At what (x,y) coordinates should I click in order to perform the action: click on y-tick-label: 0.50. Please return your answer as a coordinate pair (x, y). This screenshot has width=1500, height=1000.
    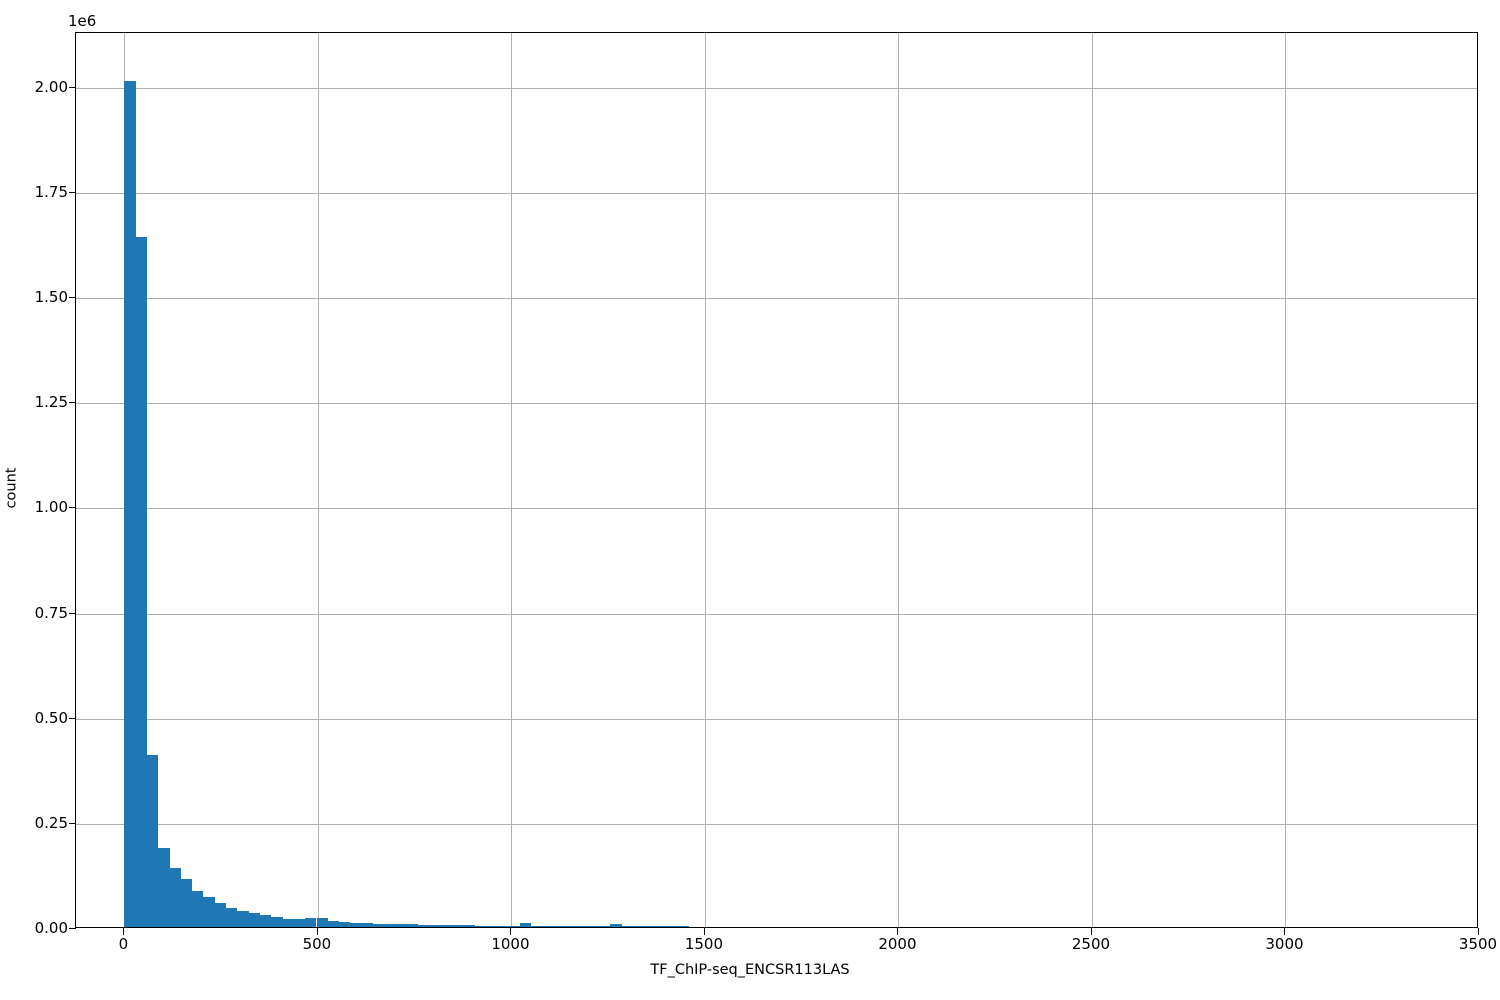
    Looking at the image, I should click on (51, 717).